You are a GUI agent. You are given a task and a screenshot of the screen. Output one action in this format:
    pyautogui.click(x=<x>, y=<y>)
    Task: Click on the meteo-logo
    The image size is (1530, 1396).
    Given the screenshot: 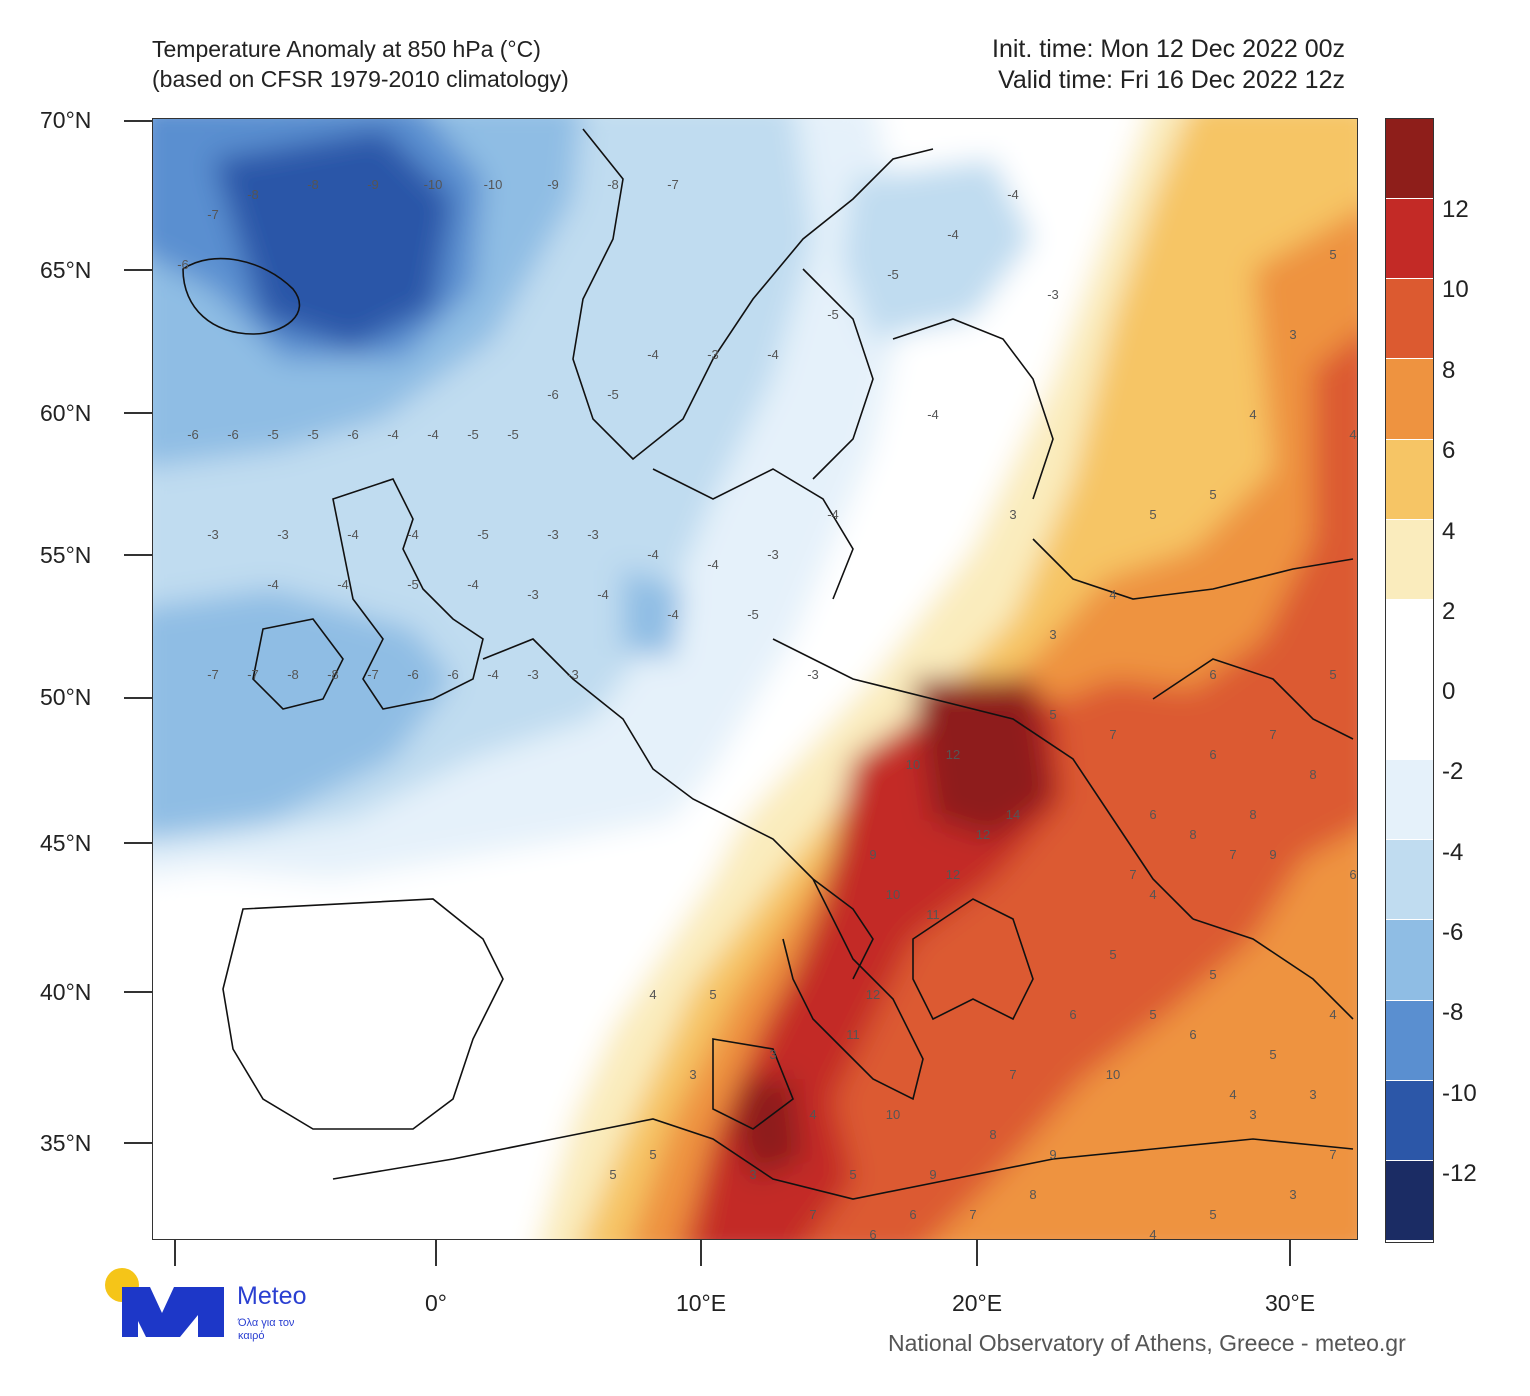 What is the action you would take?
    pyautogui.click(x=220, y=1310)
    